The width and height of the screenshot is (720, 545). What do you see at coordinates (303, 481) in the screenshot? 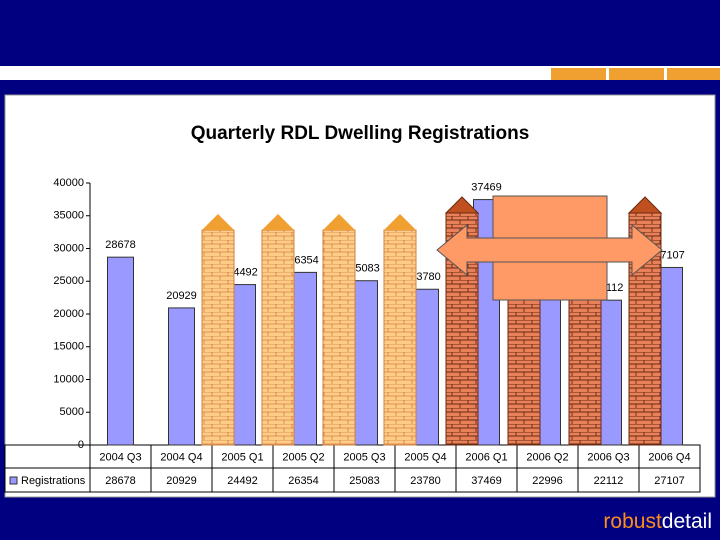
I see `table-value: 26354` at bounding box center [303, 481].